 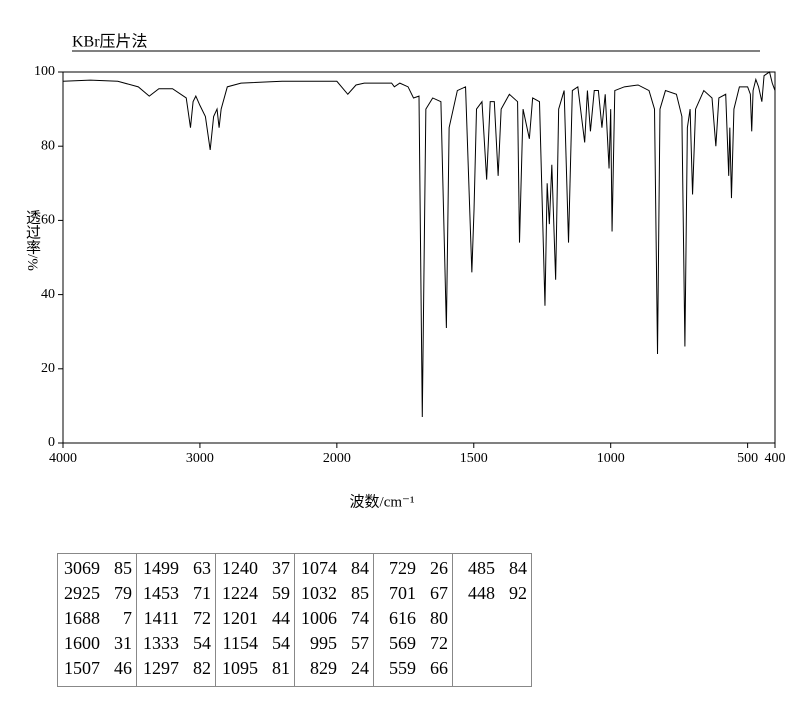 I want to click on peak-entry: 1499 63, so click(x=176, y=568).